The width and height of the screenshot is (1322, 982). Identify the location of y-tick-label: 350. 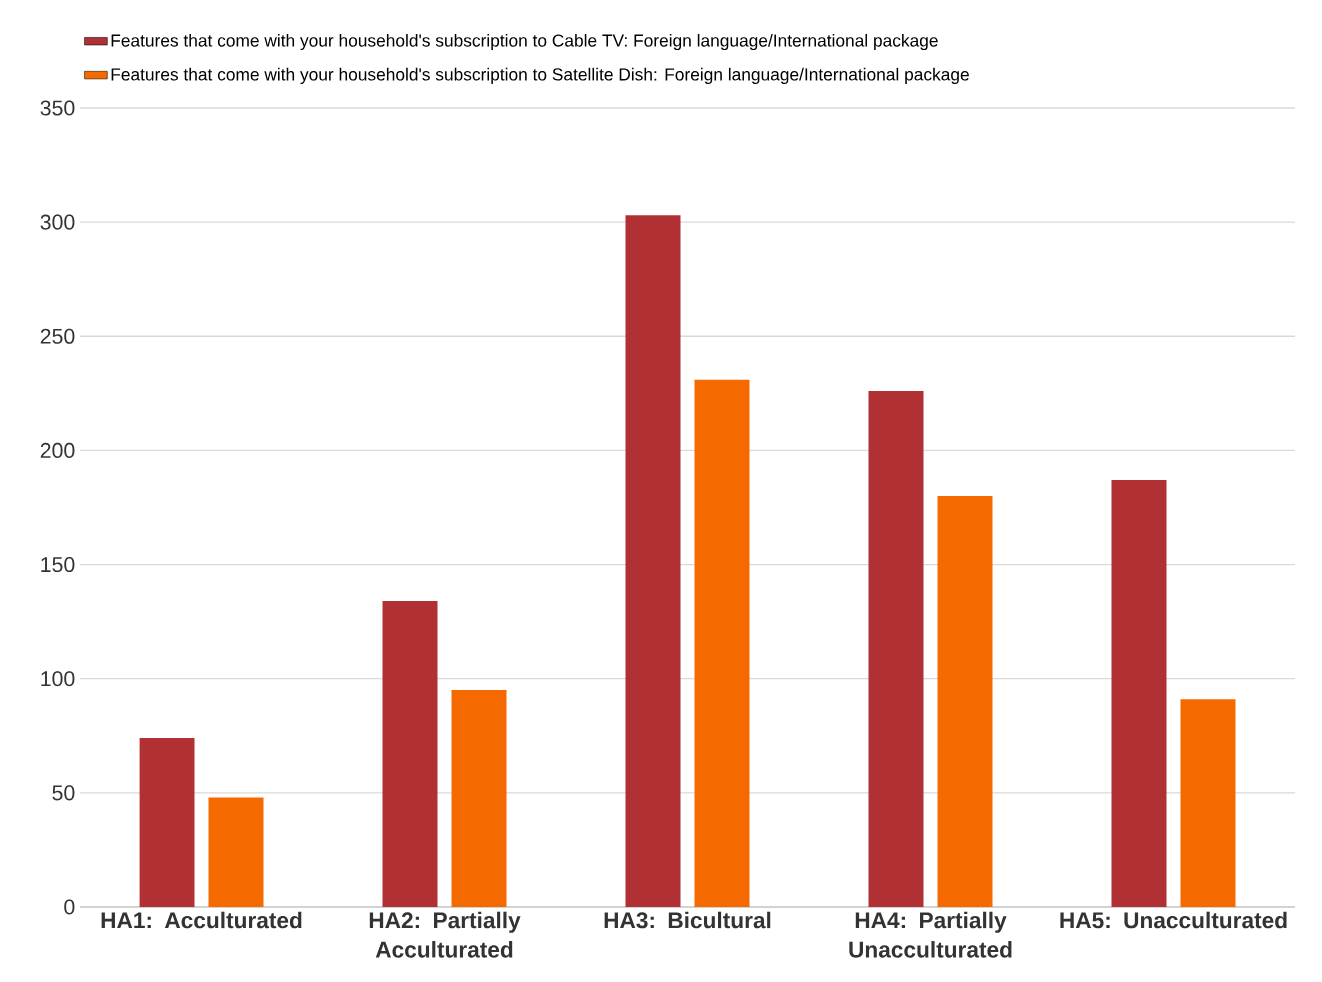
(57, 108).